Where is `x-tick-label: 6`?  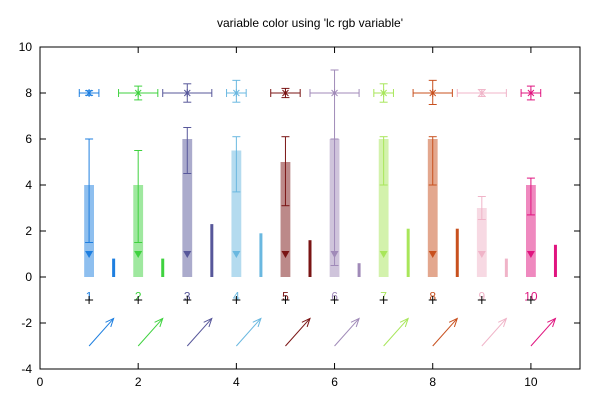 x-tick-label: 6 is located at coordinates (334, 382).